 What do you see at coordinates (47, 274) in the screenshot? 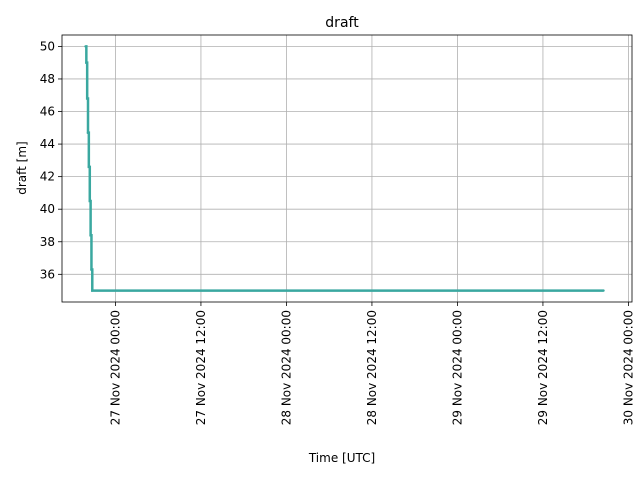
I see `y-tick-label: 36` at bounding box center [47, 274].